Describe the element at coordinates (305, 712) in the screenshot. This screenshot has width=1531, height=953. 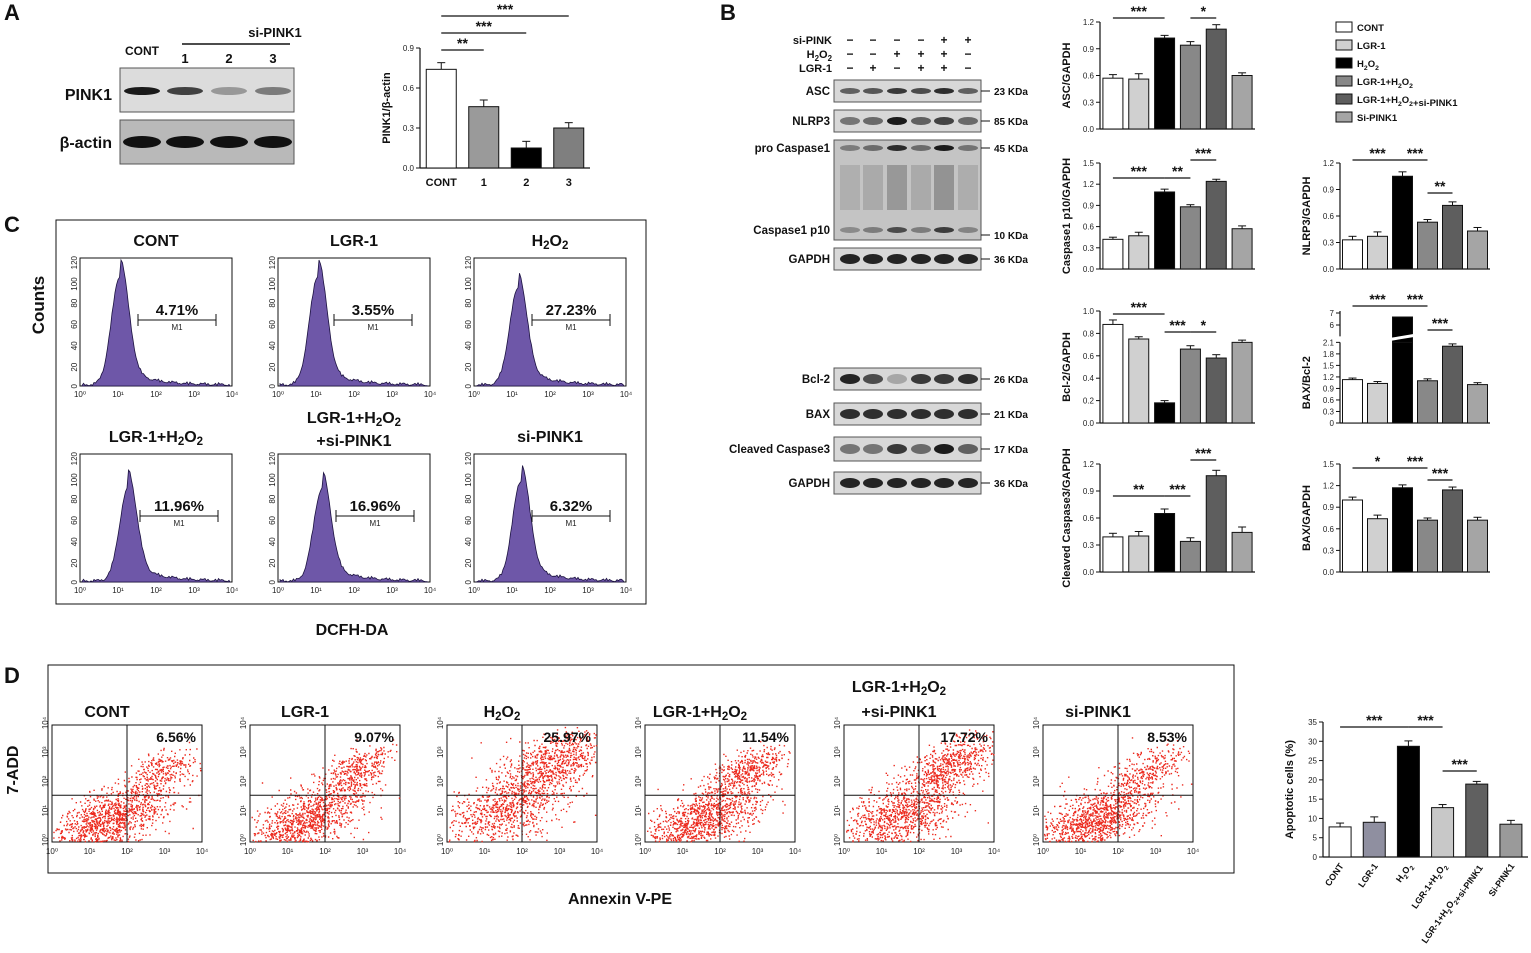
I see `scatter-title: LGR-1` at that location.